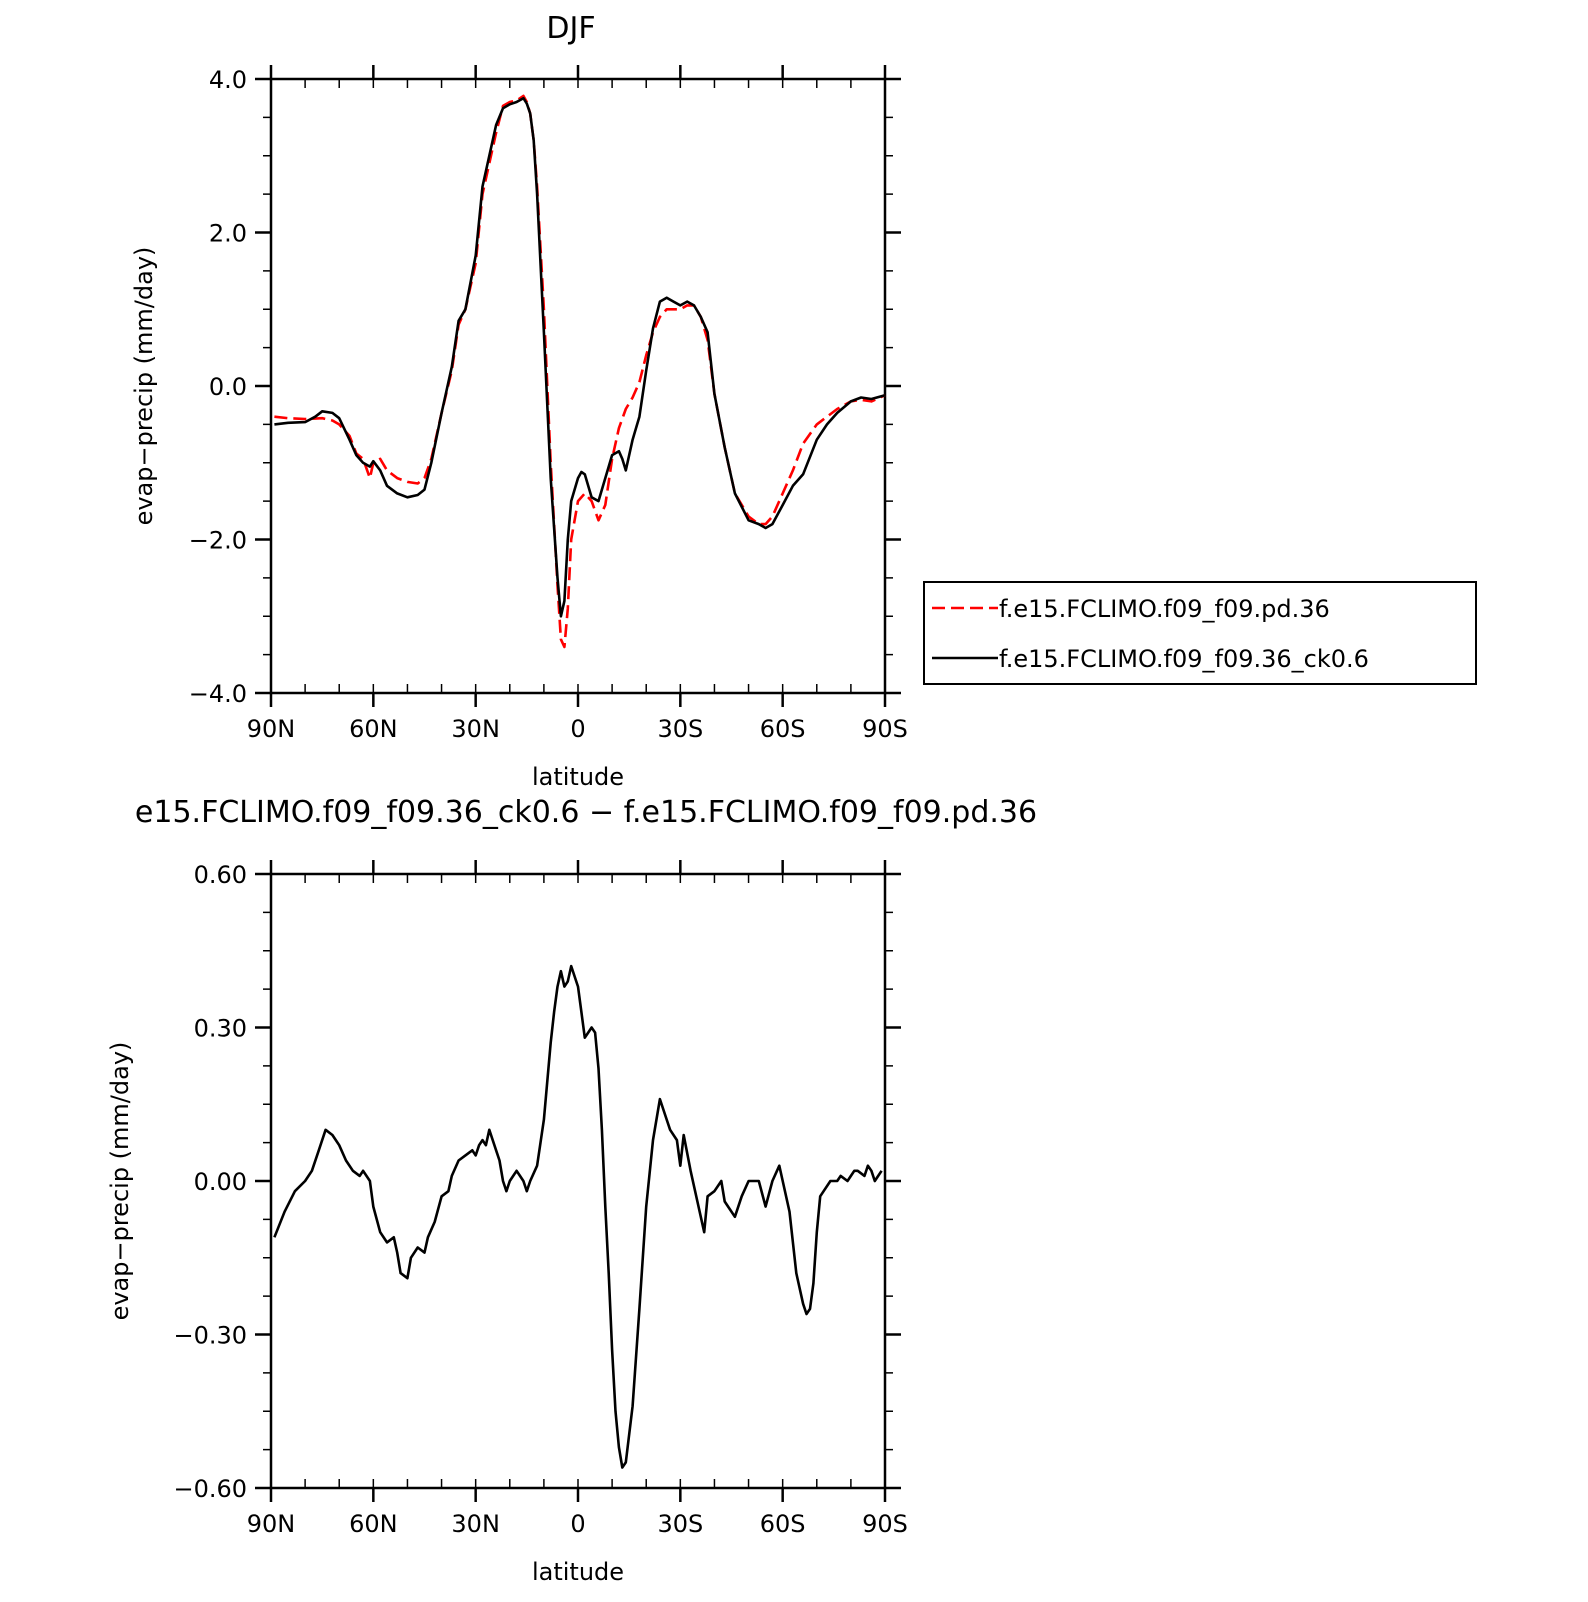 The image size is (1588, 1602). I want to click on y-tick-label: −0.60, so click(210, 1489).